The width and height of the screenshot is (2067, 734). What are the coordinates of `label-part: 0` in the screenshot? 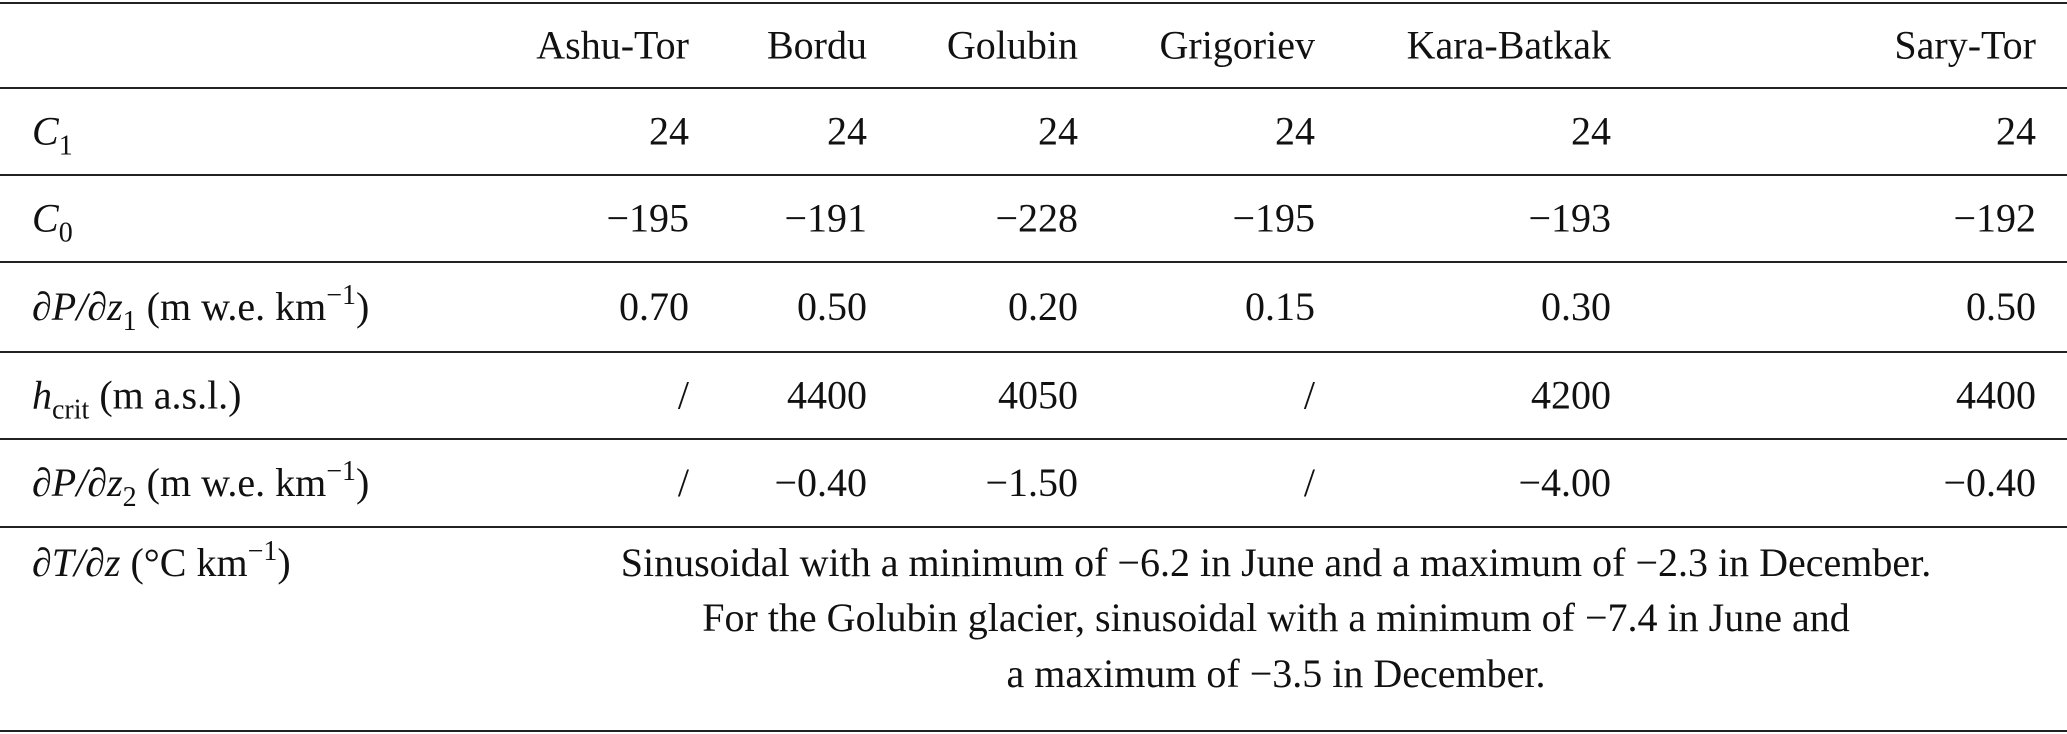 It's located at (66, 233).